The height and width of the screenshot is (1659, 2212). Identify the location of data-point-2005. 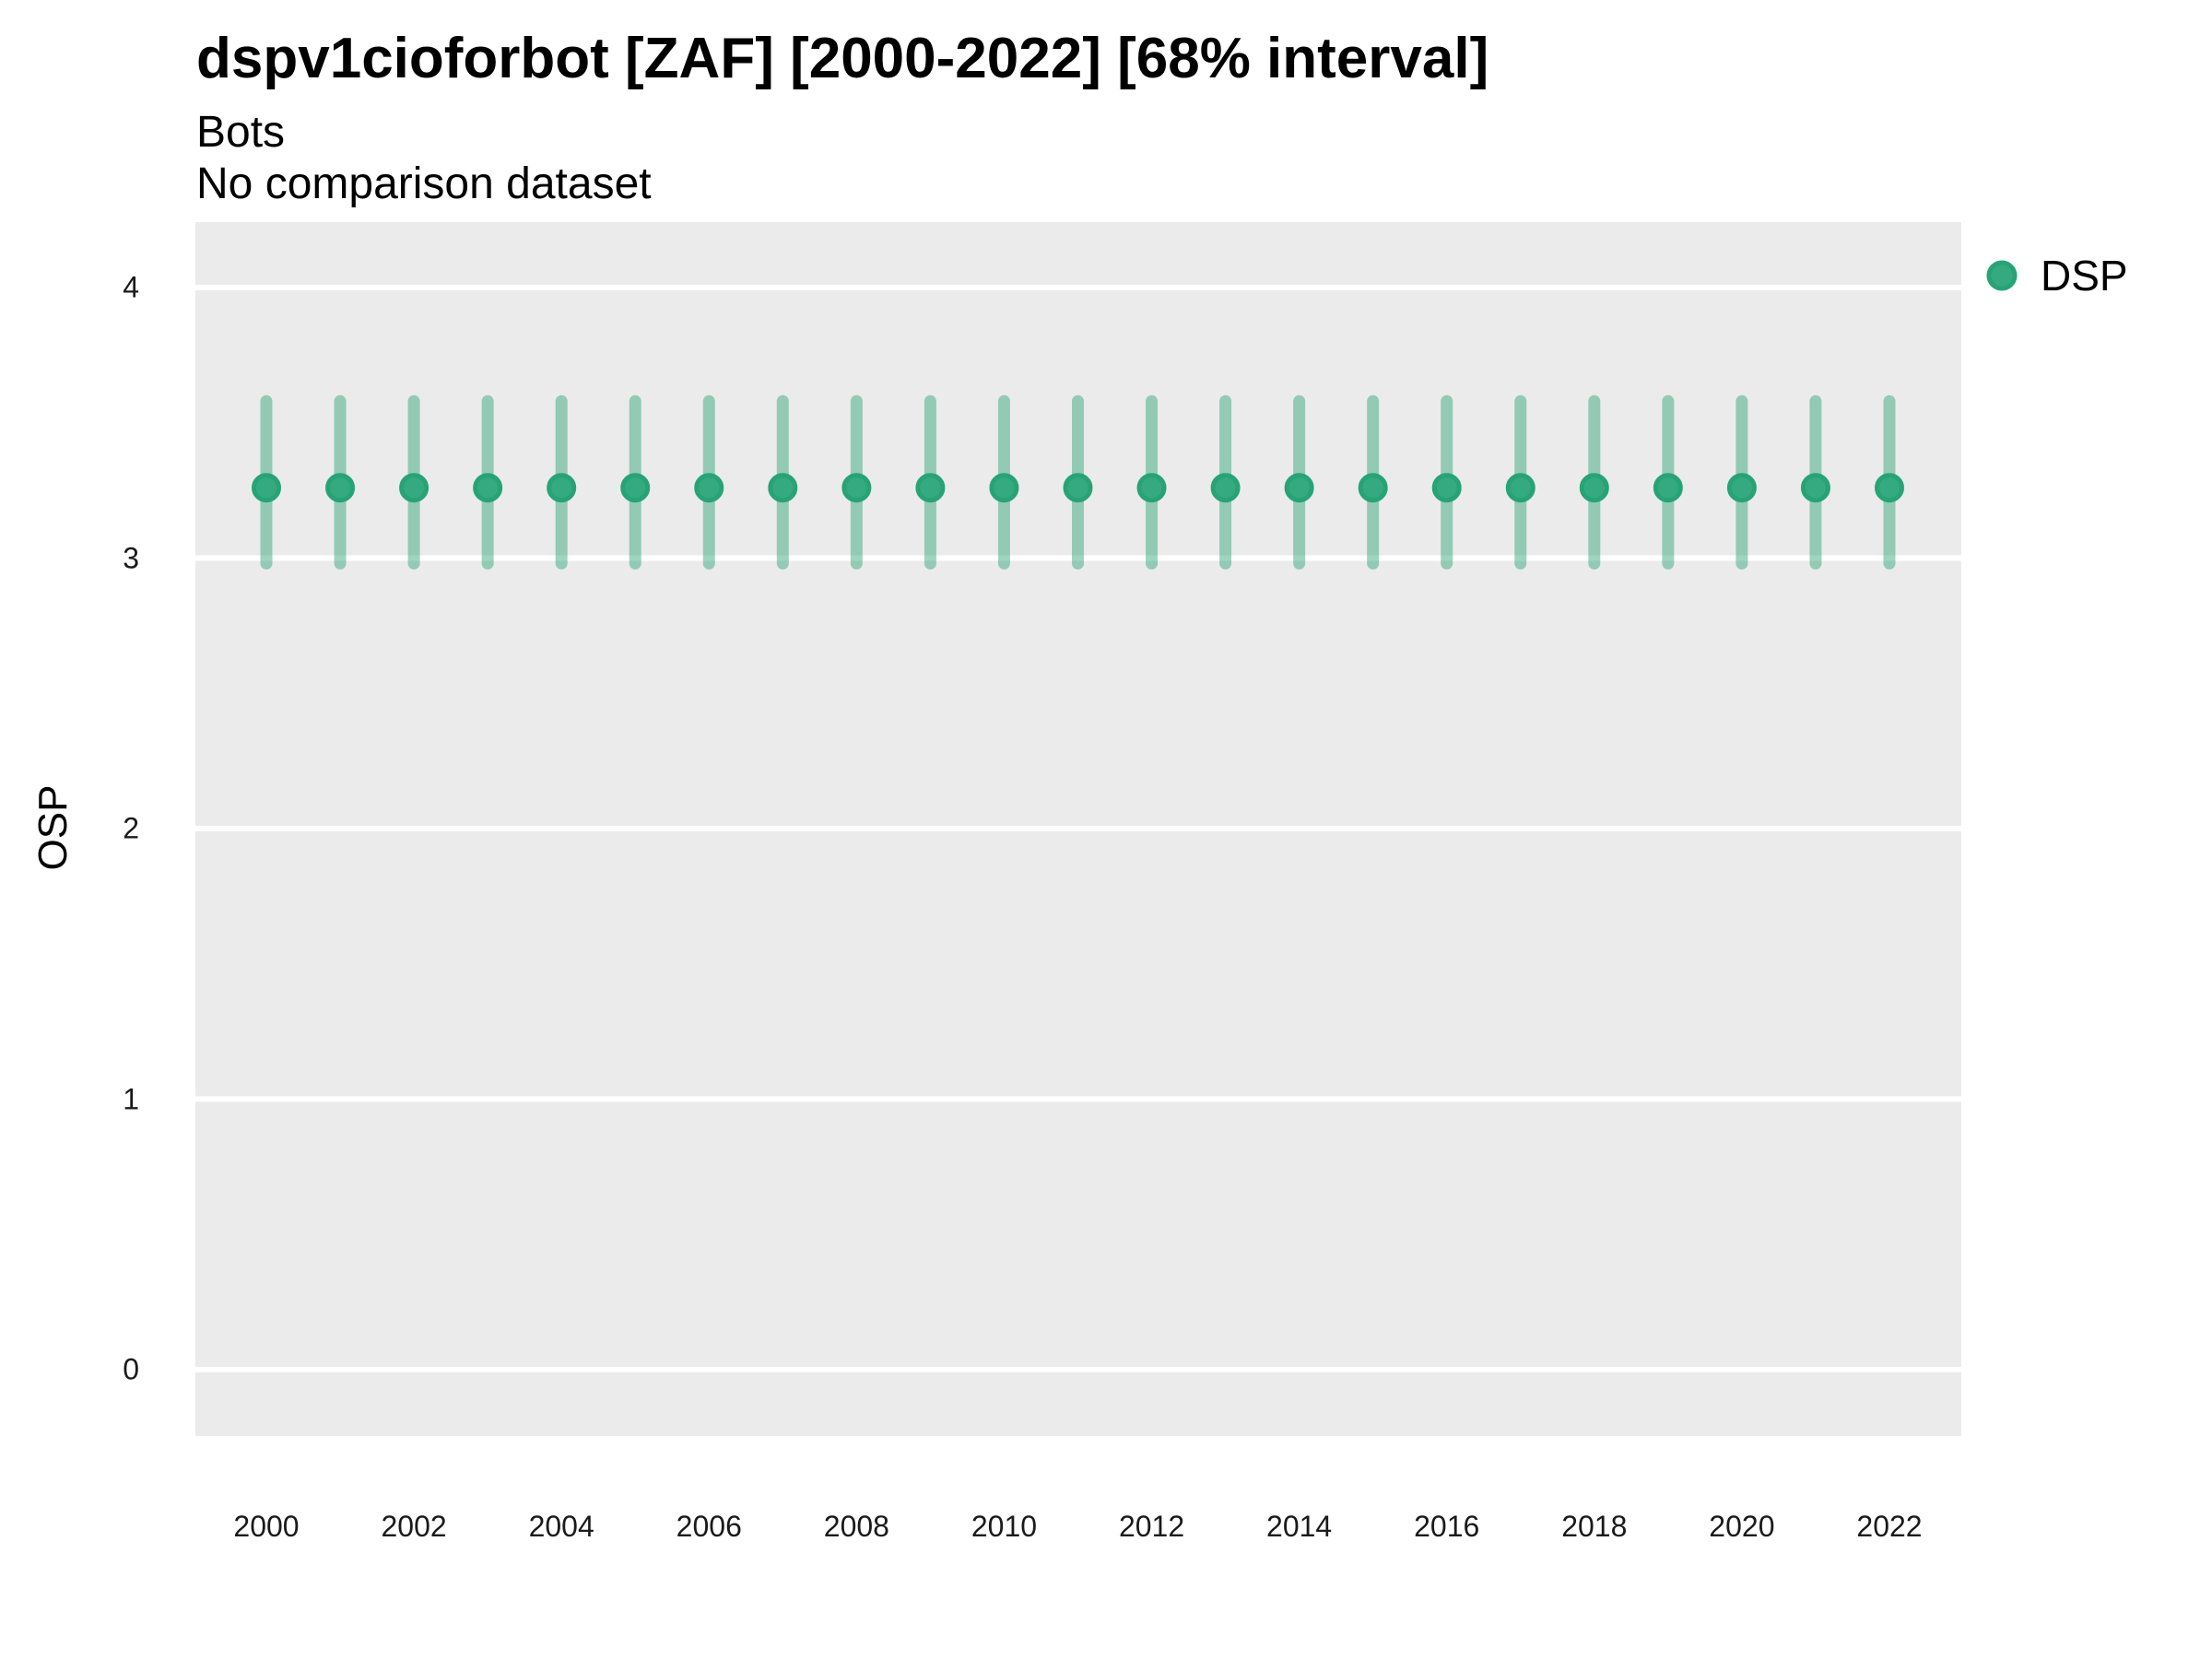
(635, 488).